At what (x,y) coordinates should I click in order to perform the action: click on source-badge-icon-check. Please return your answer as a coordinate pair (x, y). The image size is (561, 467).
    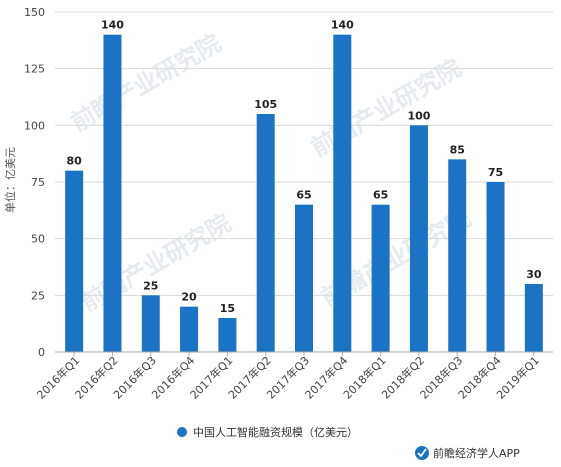
    Looking at the image, I should click on (422, 453).